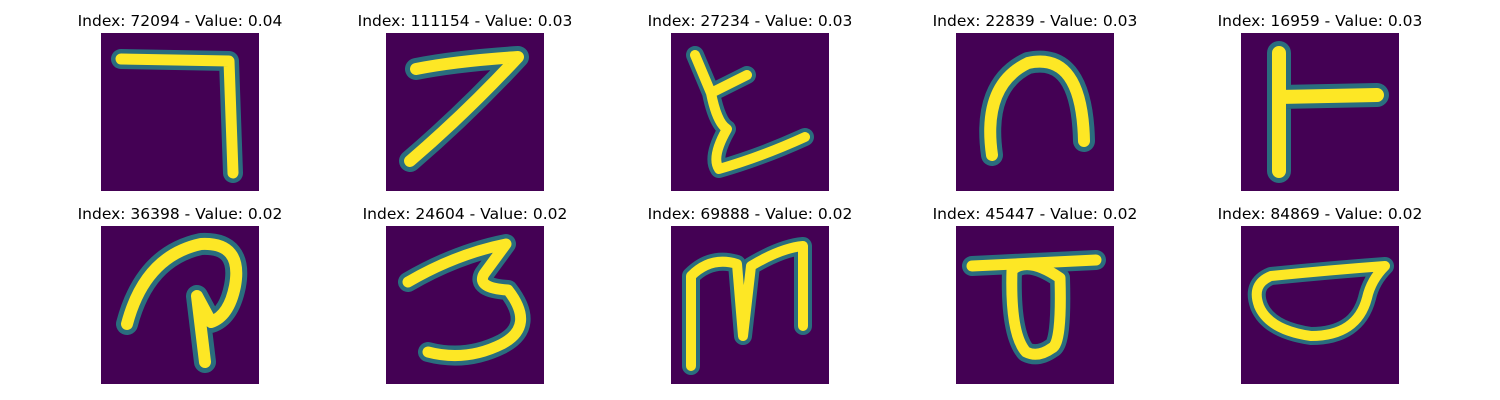 The height and width of the screenshot is (400, 1500). What do you see at coordinates (750, 21) in the screenshot?
I see `panel-title: Index: 27234 - Value: 0.03` at bounding box center [750, 21].